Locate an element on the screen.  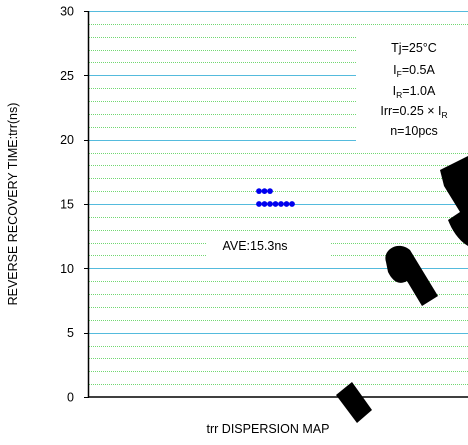
condition-ir-main: I is located at coordinates (394, 91).